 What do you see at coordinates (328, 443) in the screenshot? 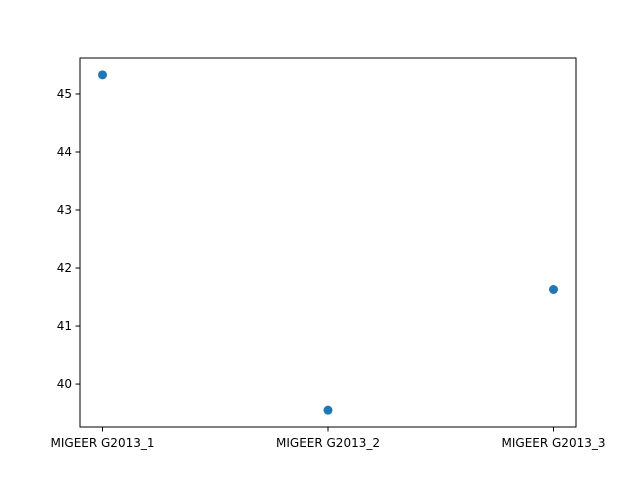
I see `x-tick-label-2: MIGEER G2013_2` at bounding box center [328, 443].